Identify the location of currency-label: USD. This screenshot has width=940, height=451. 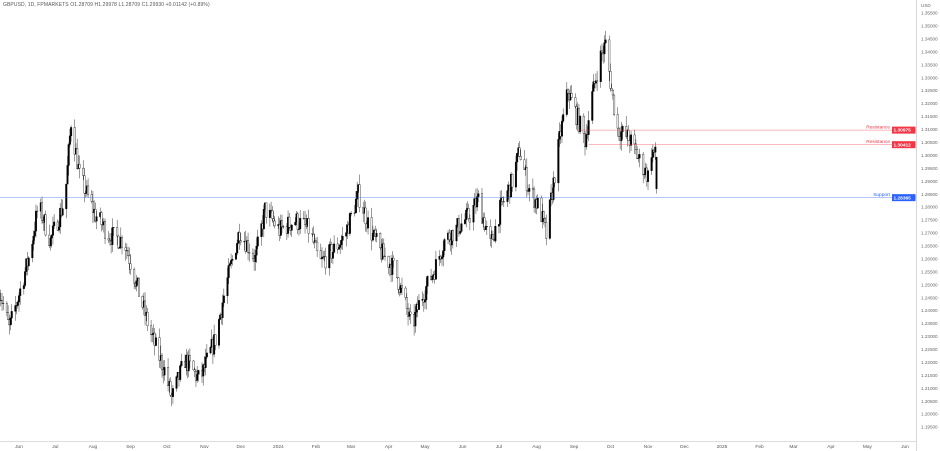
(926, 5).